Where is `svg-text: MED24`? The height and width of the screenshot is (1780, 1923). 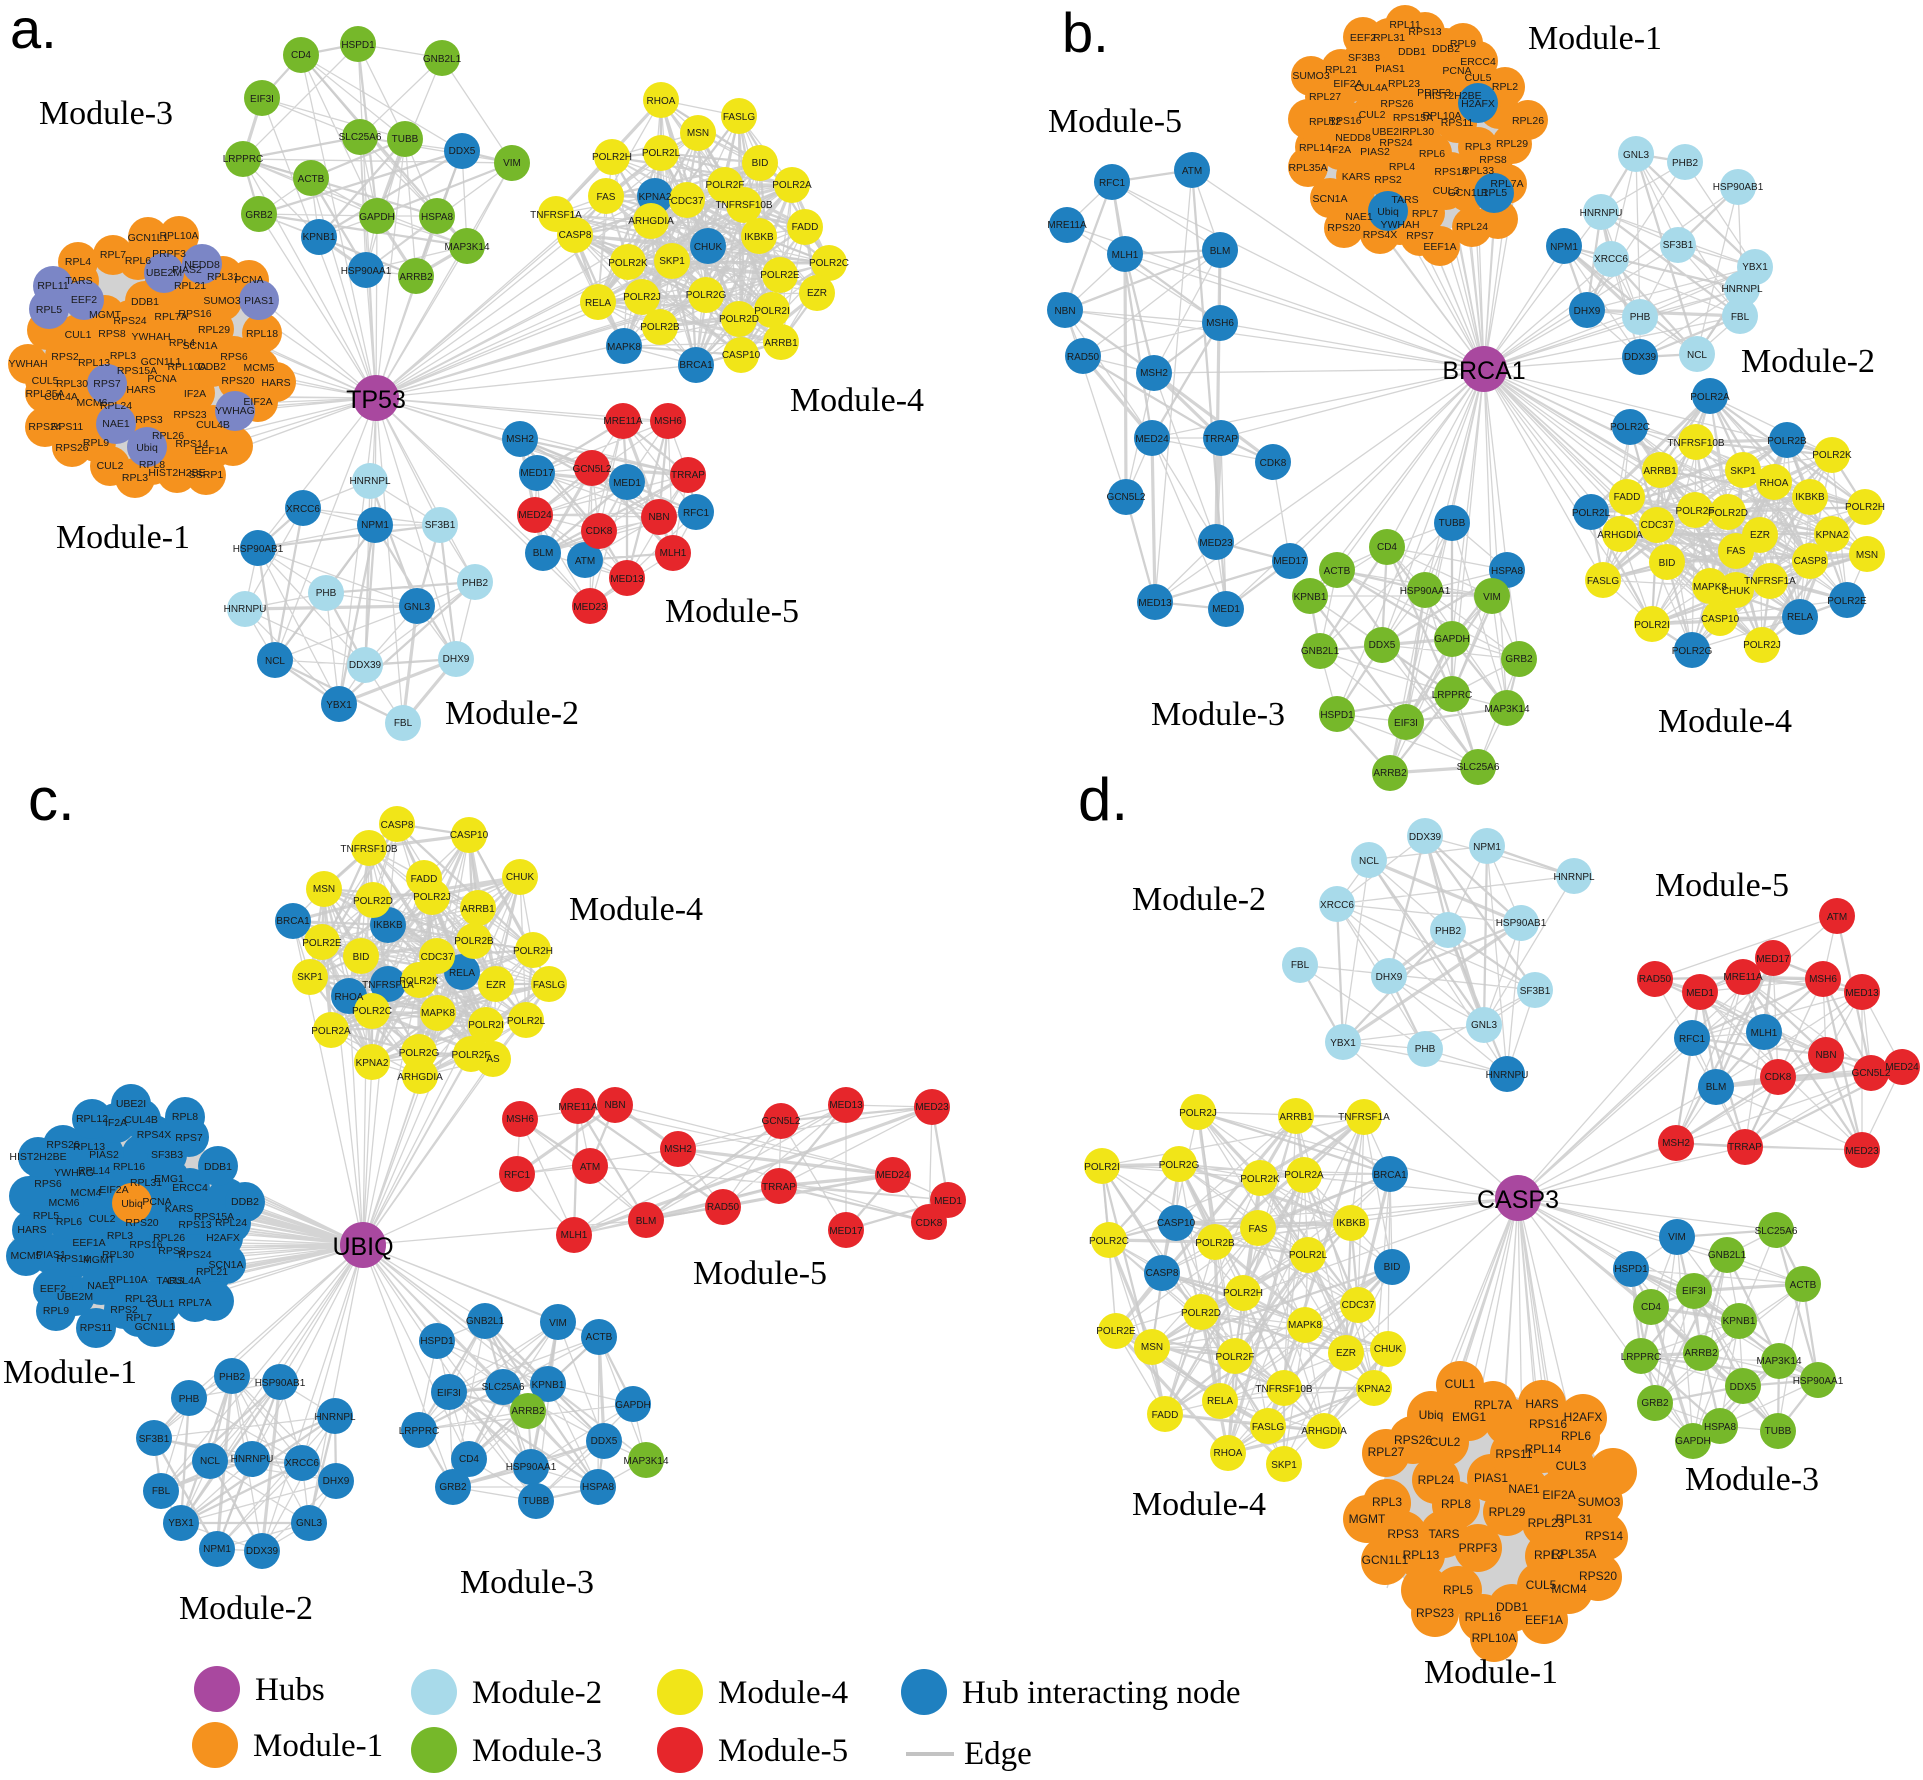
svg-text: MED24 is located at coordinates (1152, 439).